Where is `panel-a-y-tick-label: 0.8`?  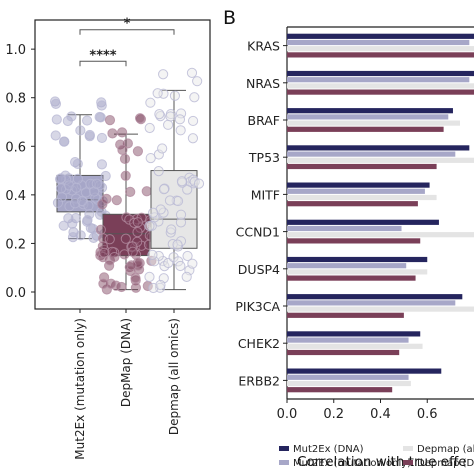
panel-a-y-tick-label: 0.8 is located at coordinates (15, 99).